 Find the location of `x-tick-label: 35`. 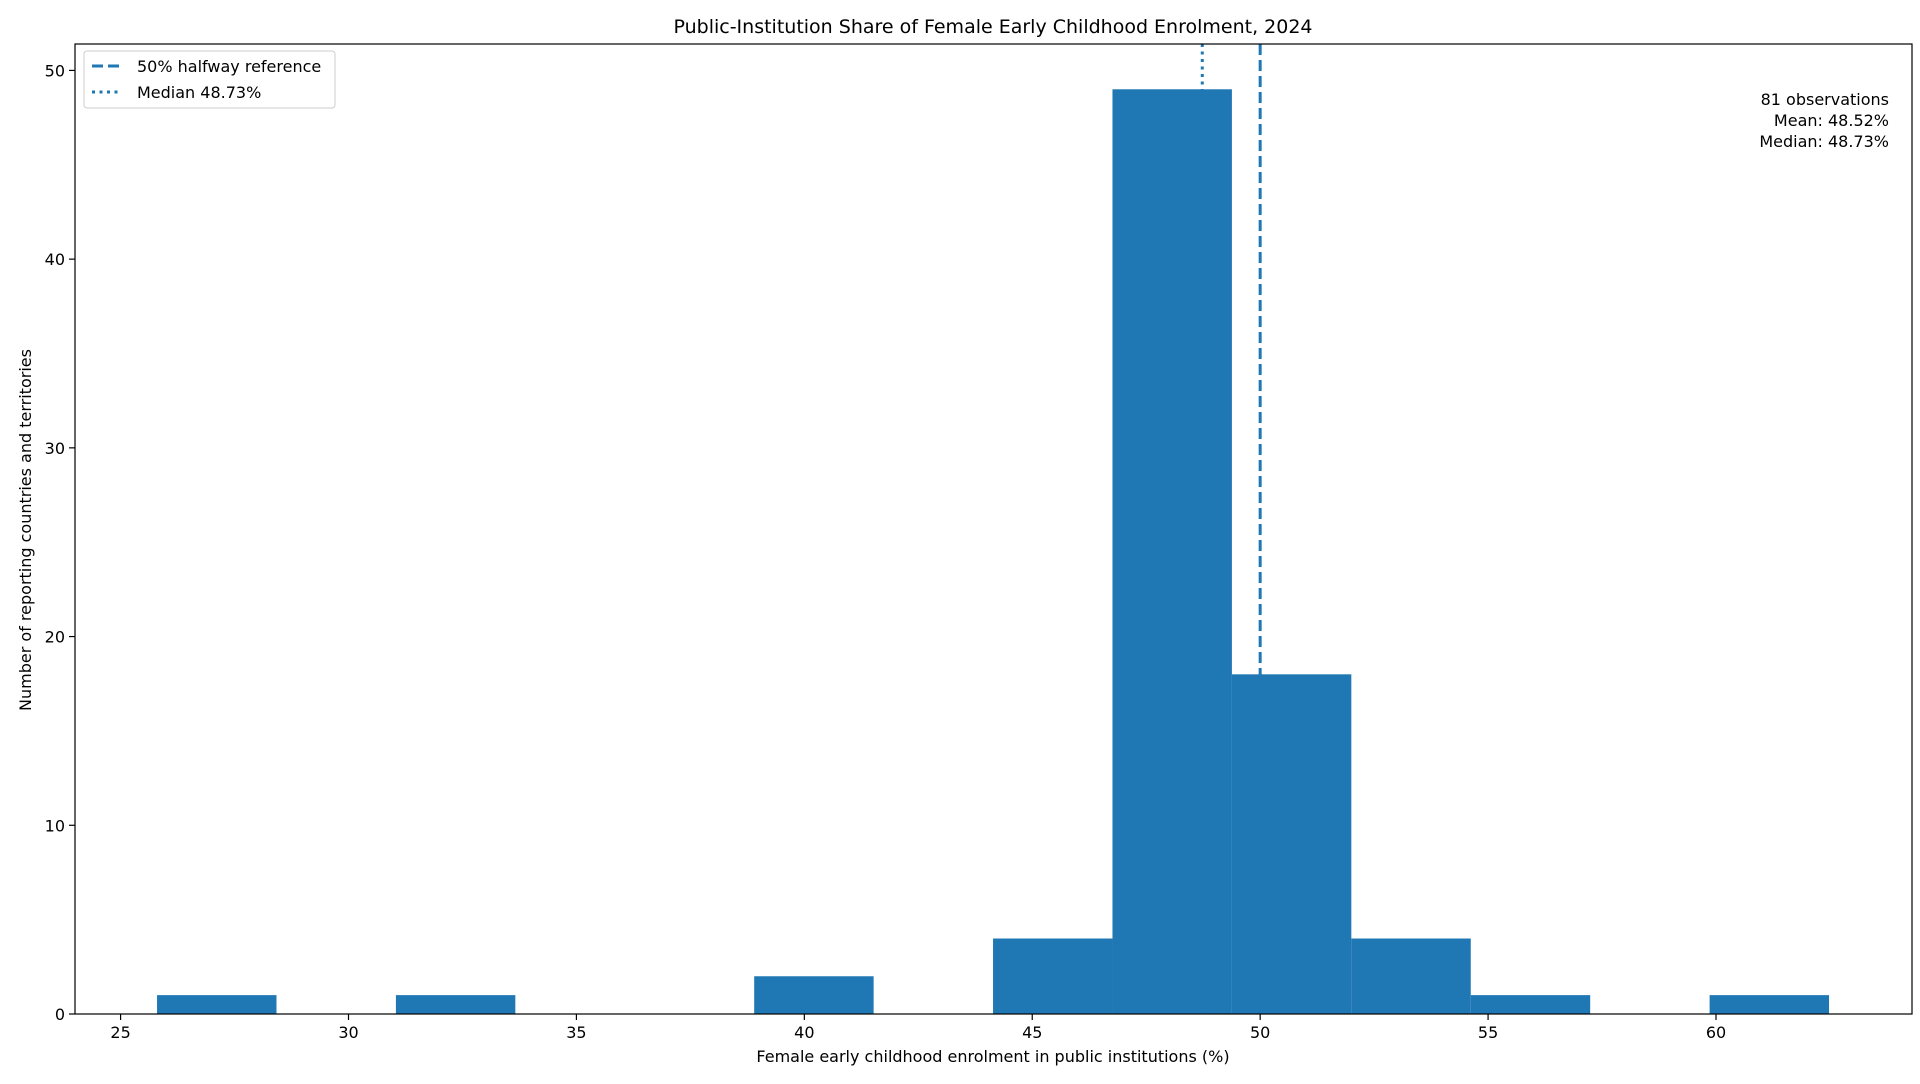

x-tick-label: 35 is located at coordinates (576, 1032).